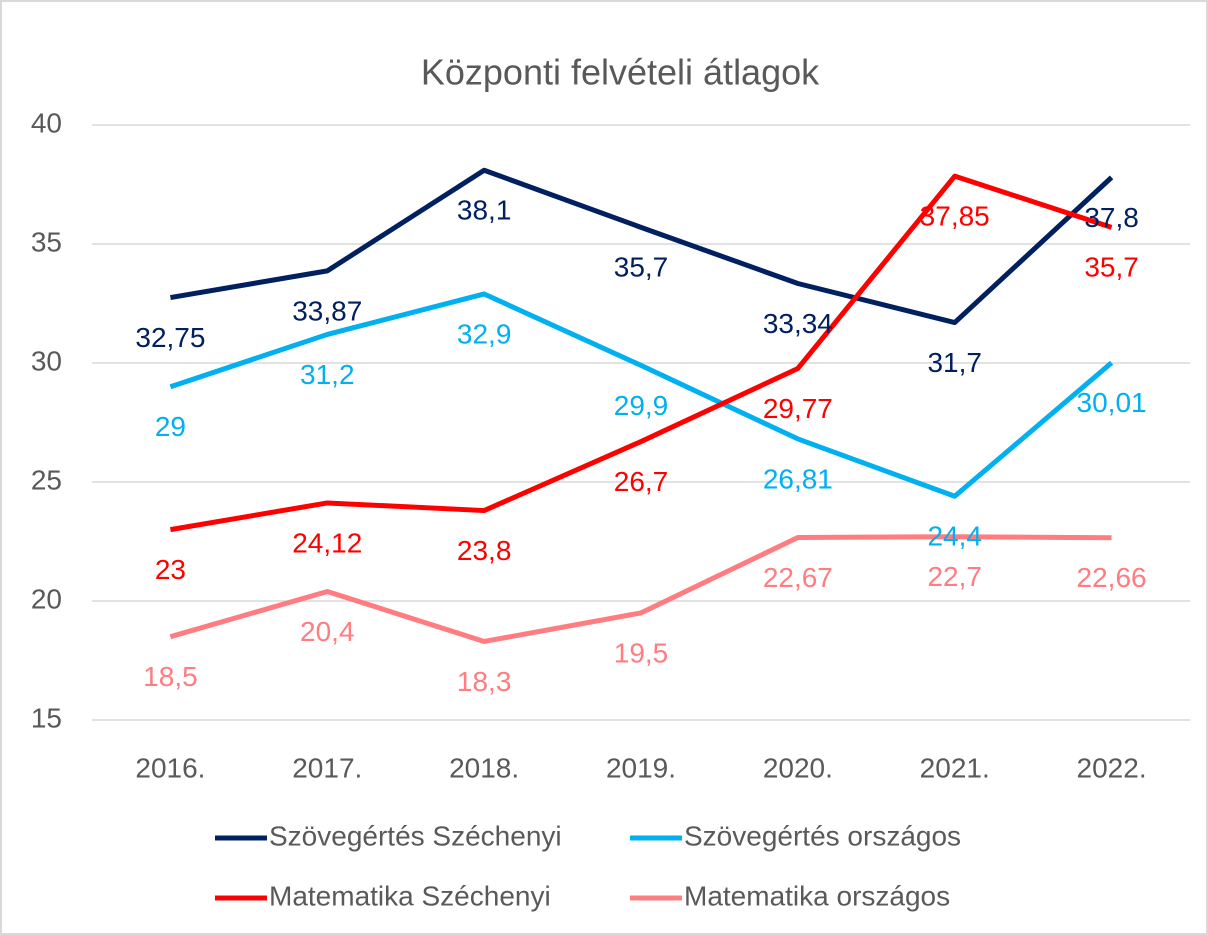 This screenshot has width=1208, height=935. I want to click on y-tick-label: 30, so click(46, 360).